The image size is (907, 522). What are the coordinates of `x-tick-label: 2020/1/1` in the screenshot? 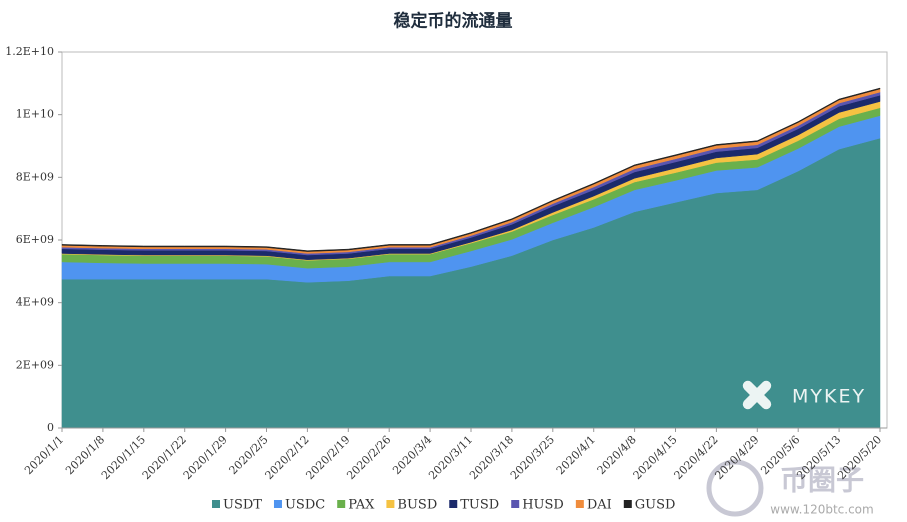 It's located at (44, 455).